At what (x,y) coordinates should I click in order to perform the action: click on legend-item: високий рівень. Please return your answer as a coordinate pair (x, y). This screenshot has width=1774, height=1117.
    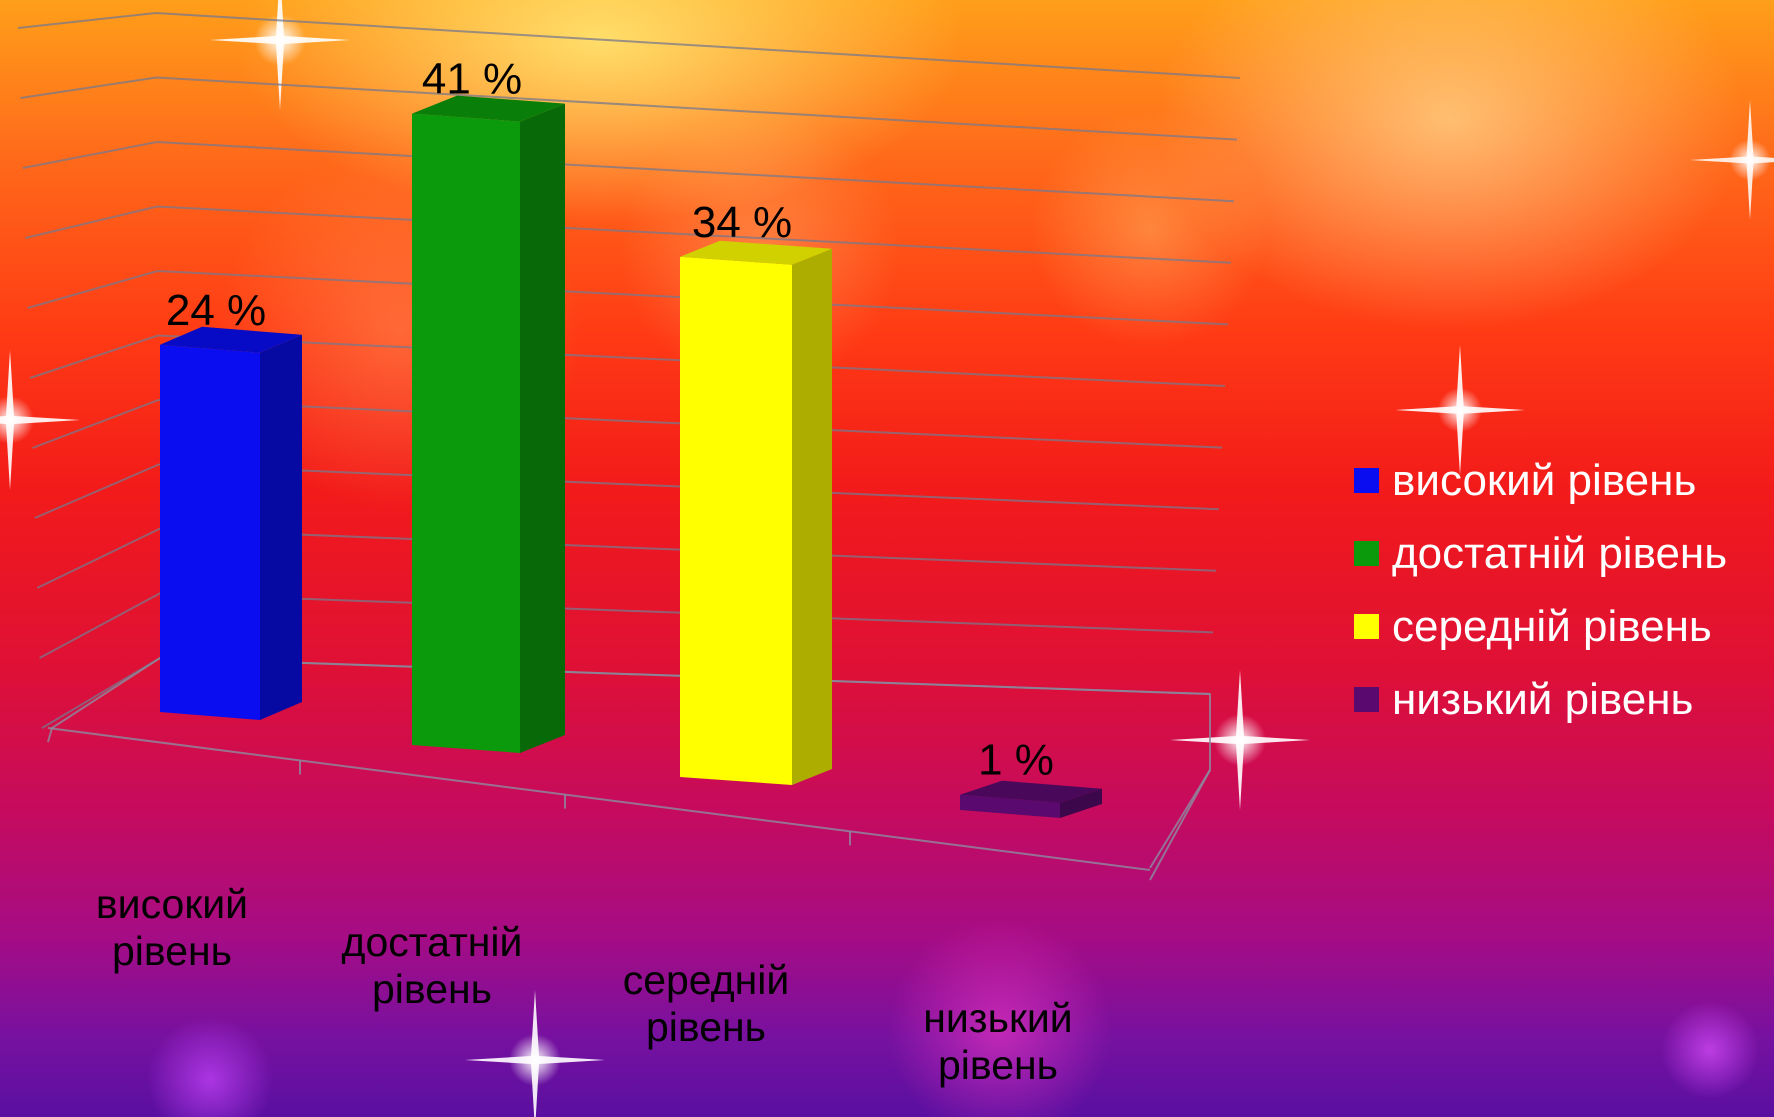
    Looking at the image, I should click on (1540, 480).